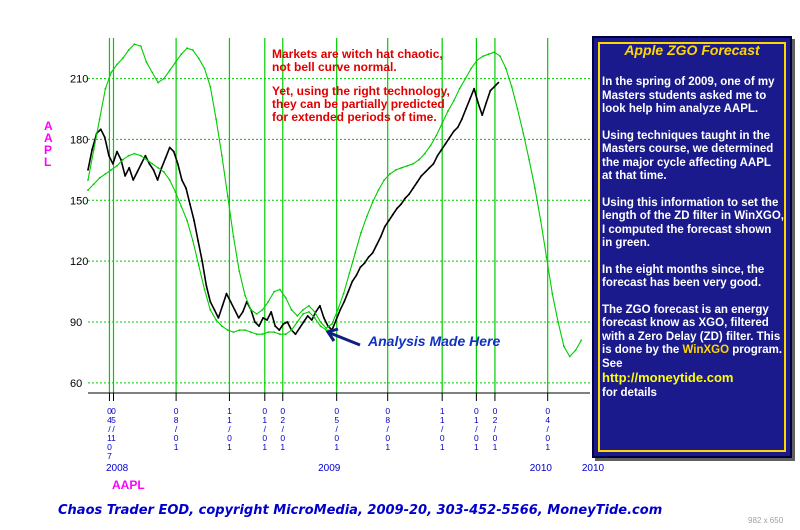 The height and width of the screenshot is (530, 800). I want to click on image-size-text: 982 x 650, so click(766, 520).